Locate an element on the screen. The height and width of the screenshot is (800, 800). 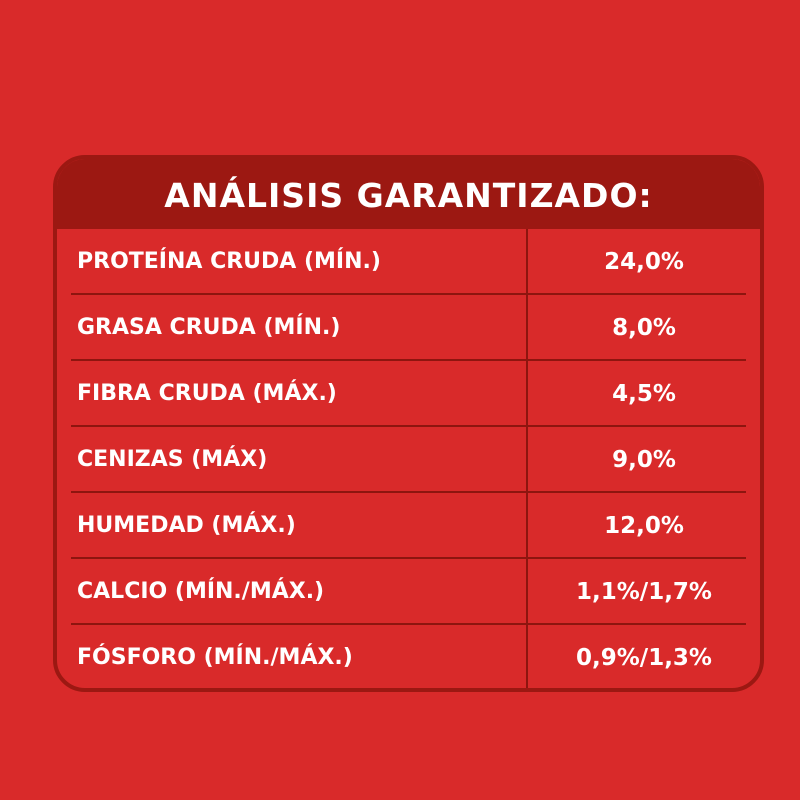
nutrient-label: CALCIO (MÍN./MÁX.) is located at coordinates (201, 591).